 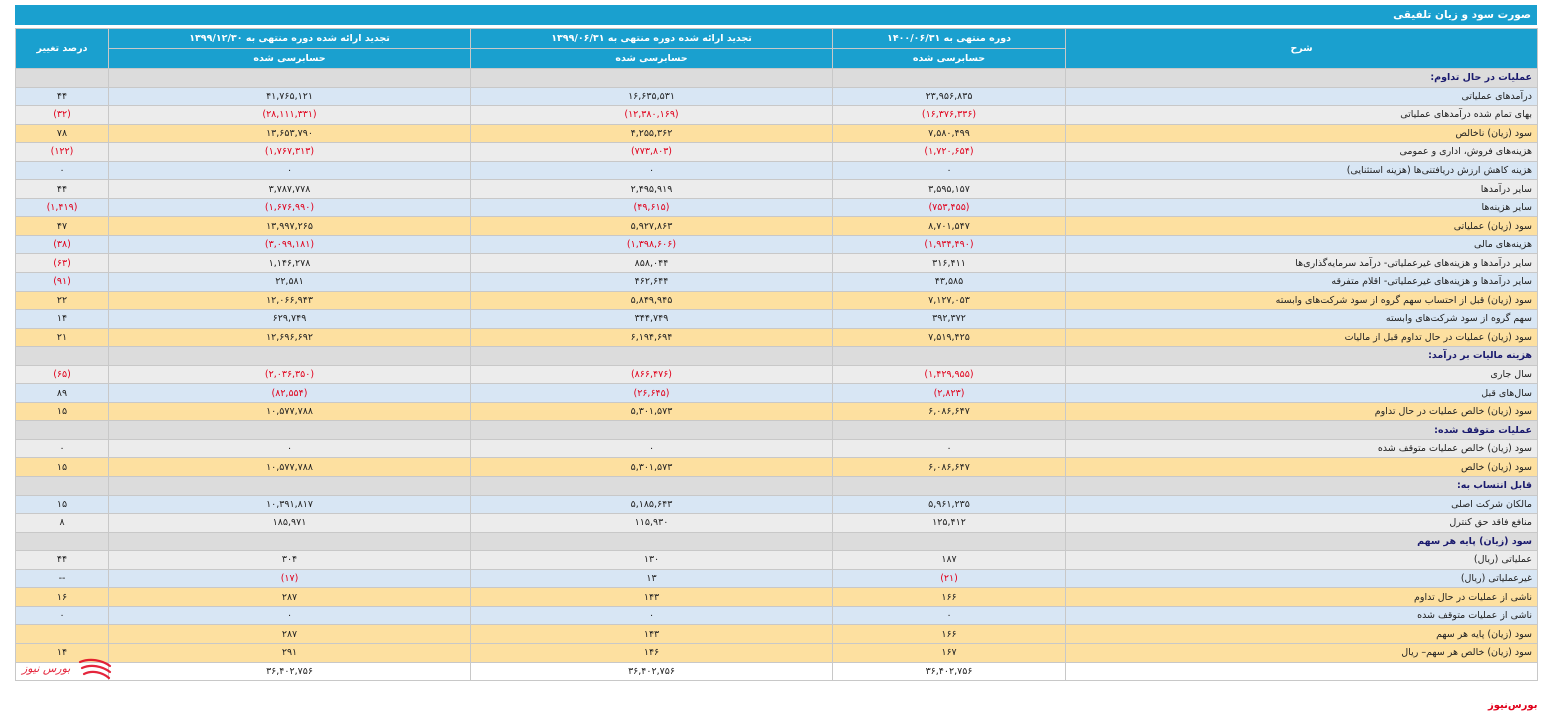 I want to click on logo-text: بورس نیوز, so click(x=45, y=668).